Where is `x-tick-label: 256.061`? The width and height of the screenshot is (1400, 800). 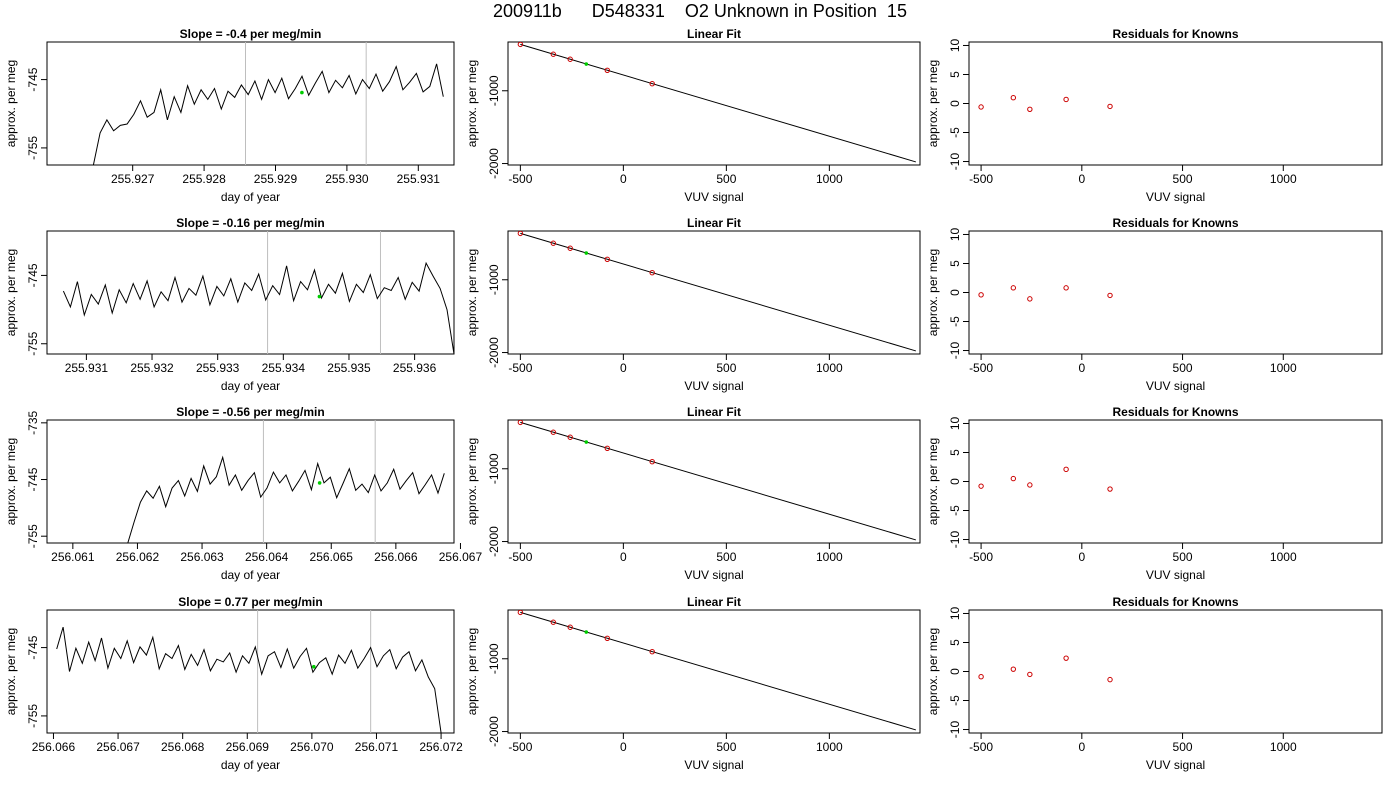
x-tick-label: 256.061 is located at coordinates (73, 557).